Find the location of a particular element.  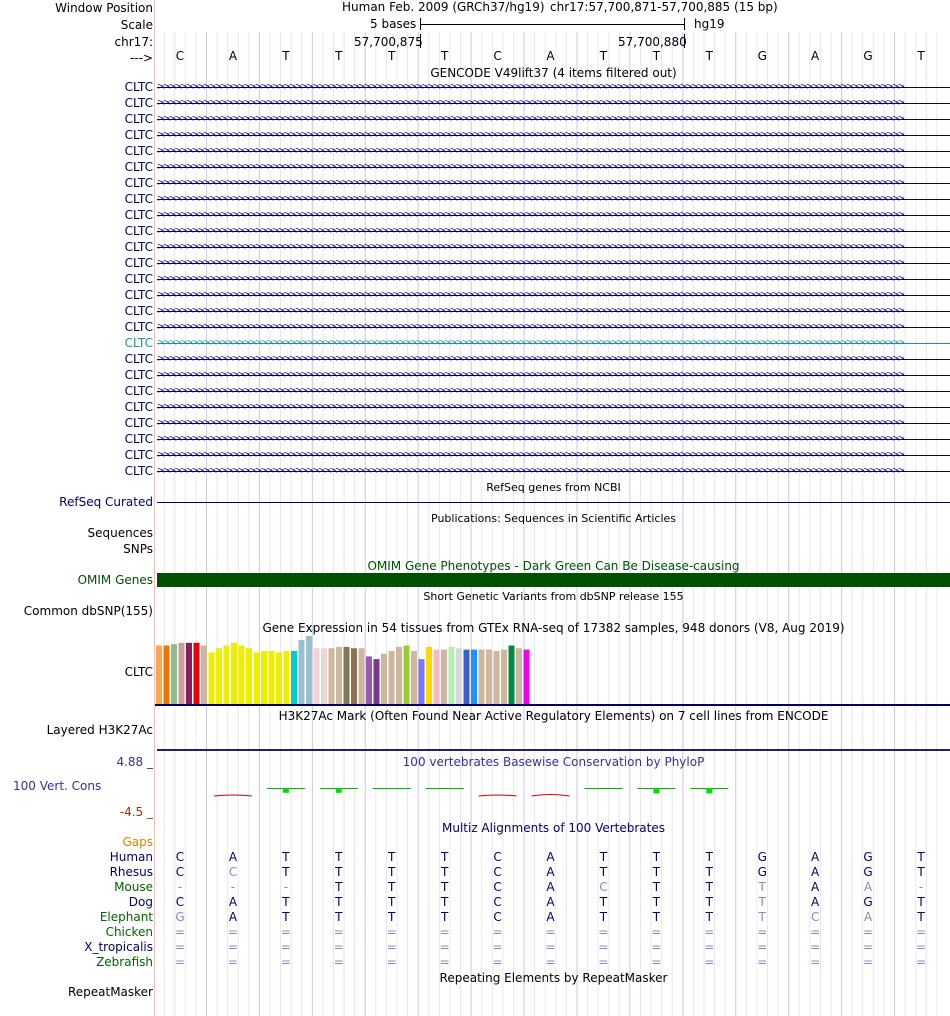

publications-snps-label: SNPs is located at coordinates (138, 549).